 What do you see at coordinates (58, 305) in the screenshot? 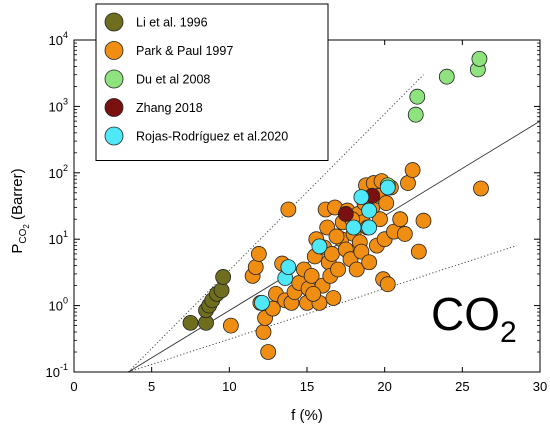
I see `y-tick-label: 10⁰` at bounding box center [58, 305].